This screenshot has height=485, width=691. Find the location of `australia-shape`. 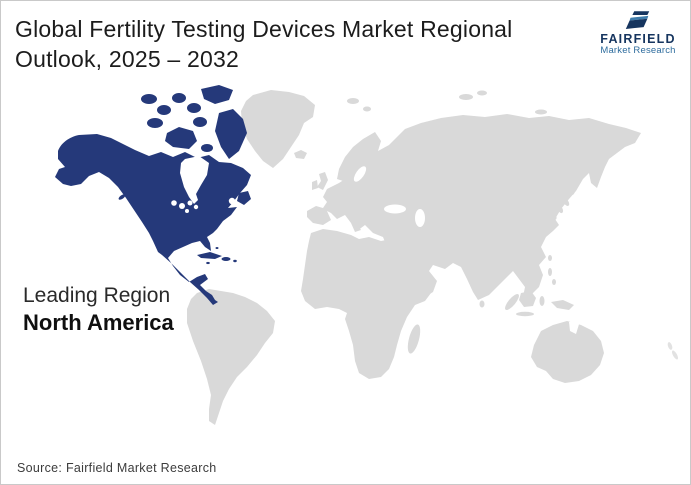

australia-shape is located at coordinates (567, 352).